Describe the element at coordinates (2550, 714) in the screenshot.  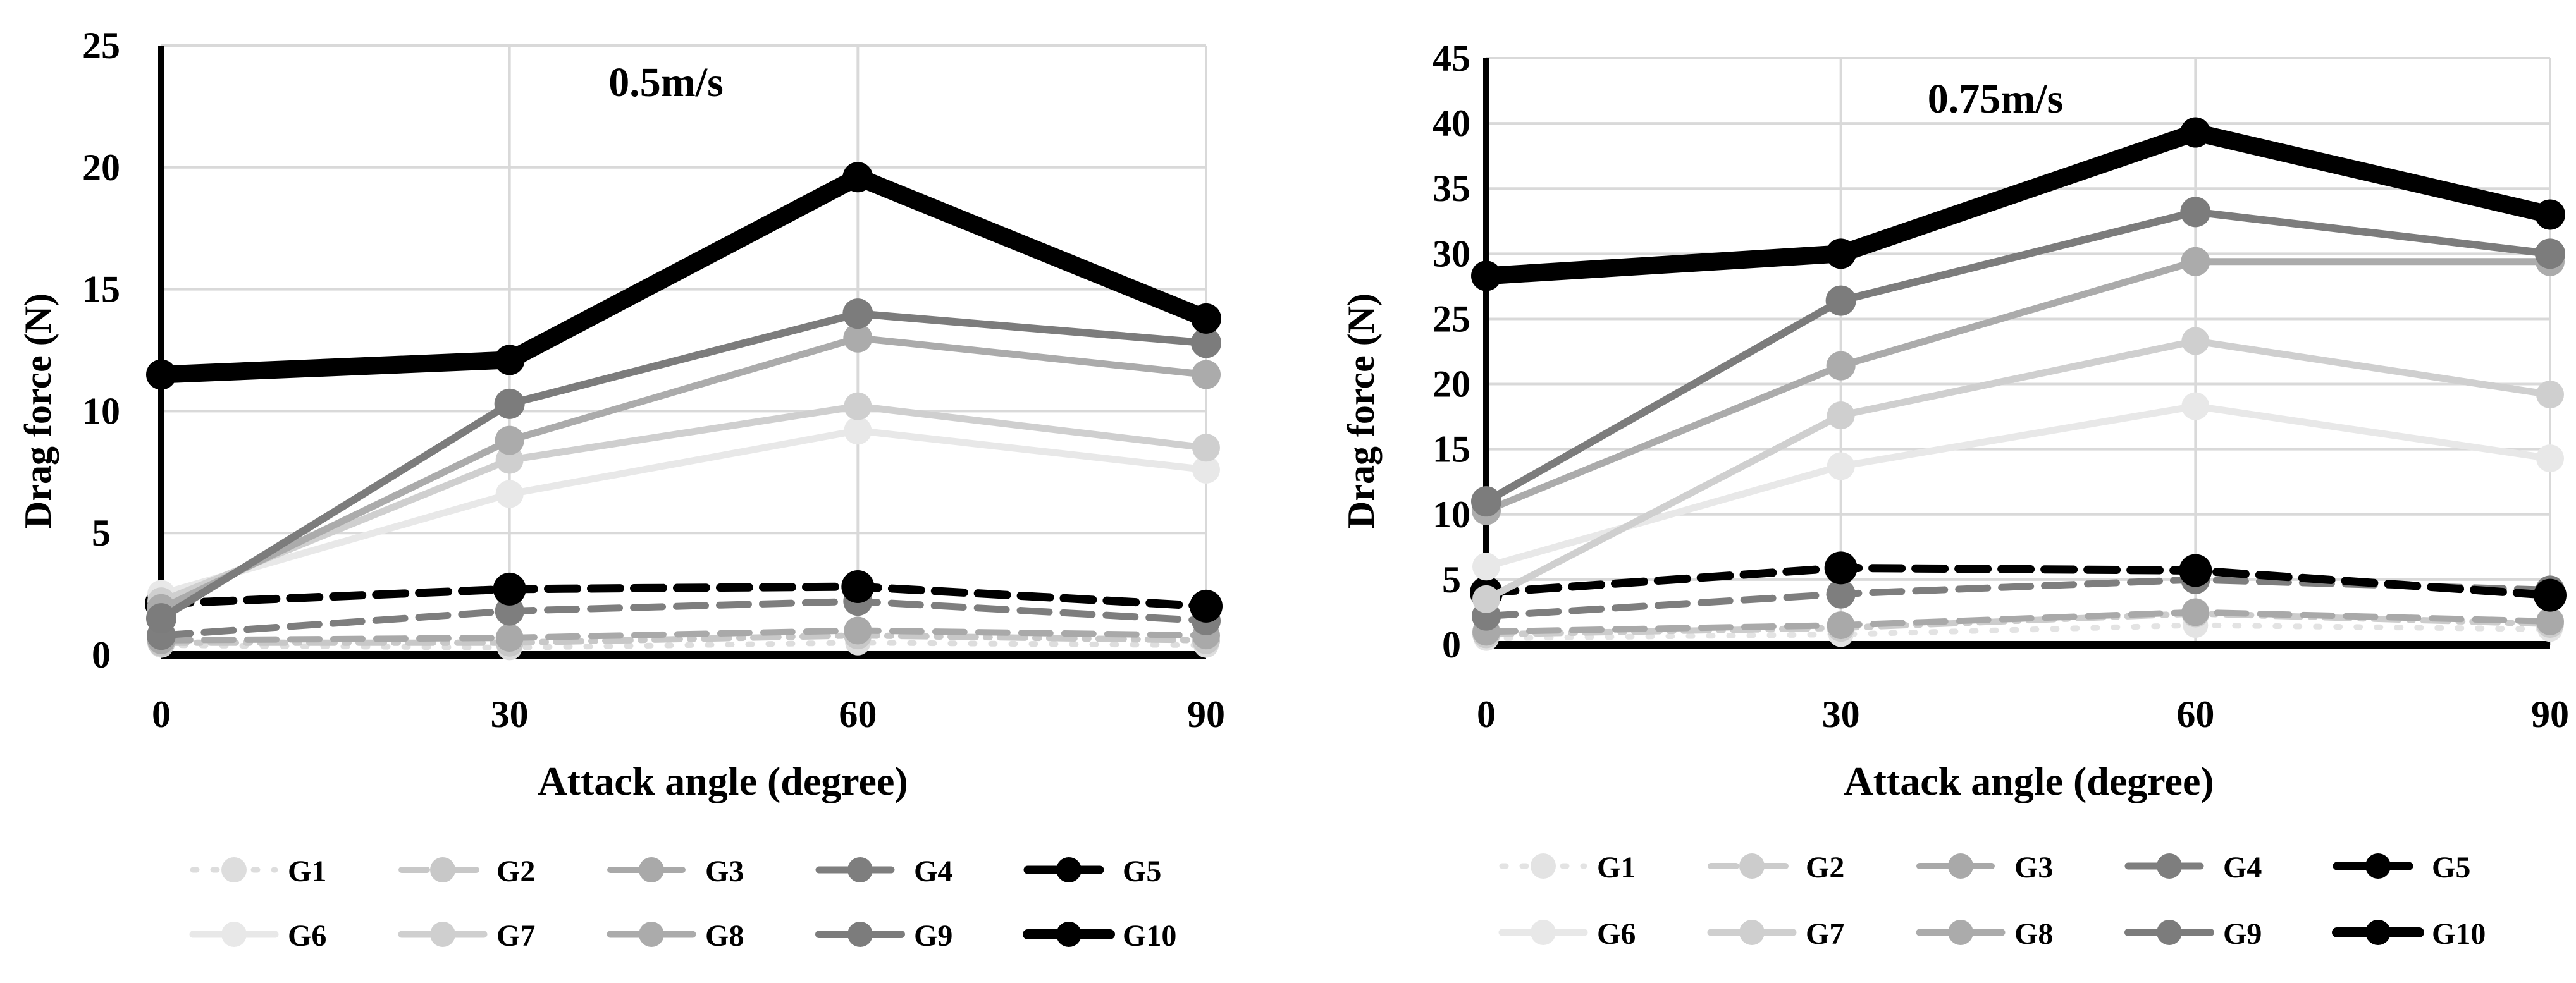
I see `chart-1-x-tick-label: 90` at that location.